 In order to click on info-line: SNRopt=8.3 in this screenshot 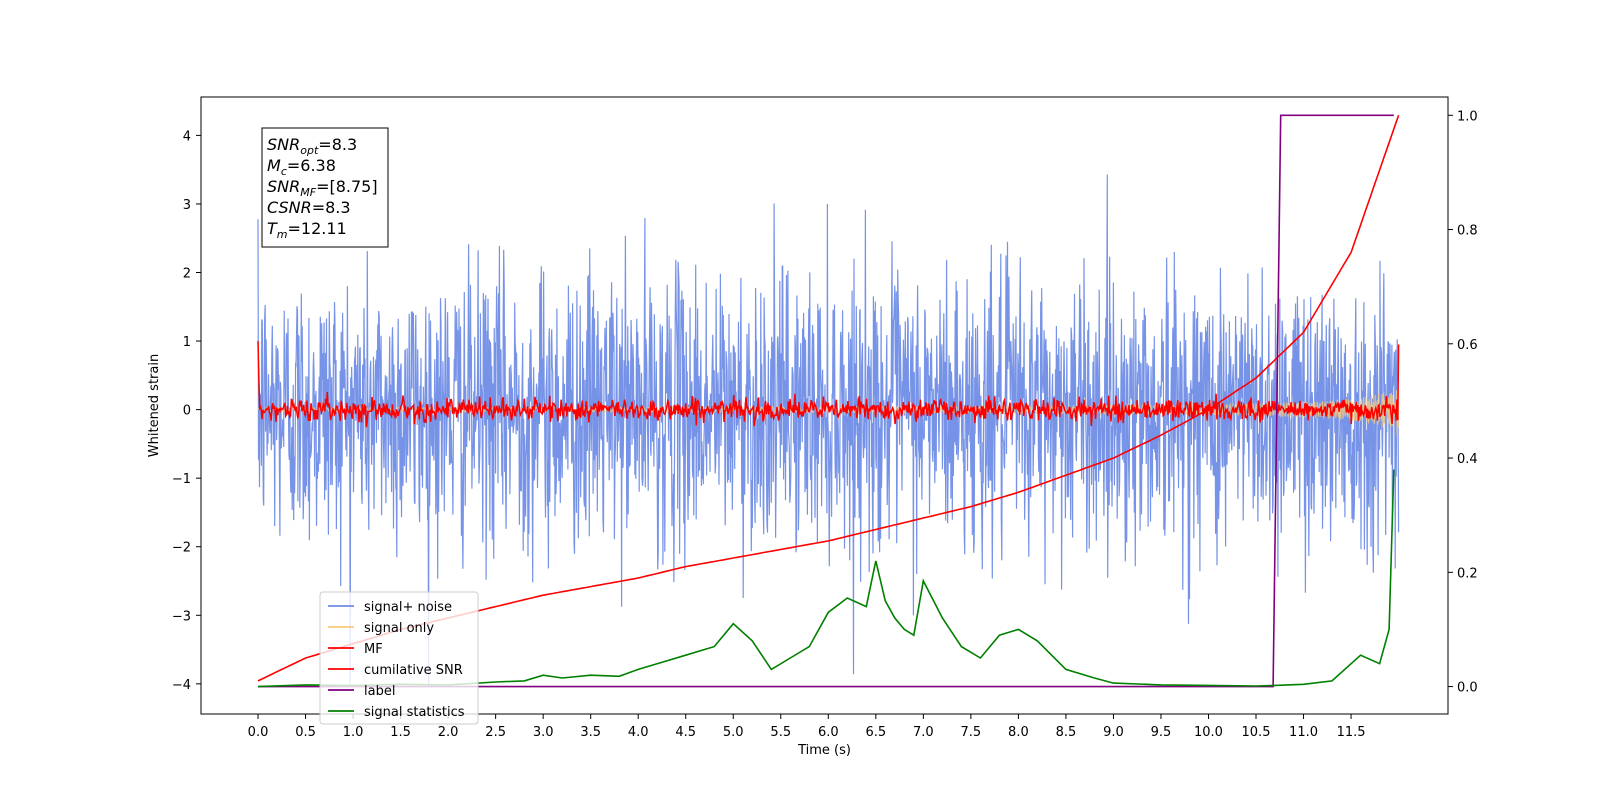, I will do `click(312, 146)`.